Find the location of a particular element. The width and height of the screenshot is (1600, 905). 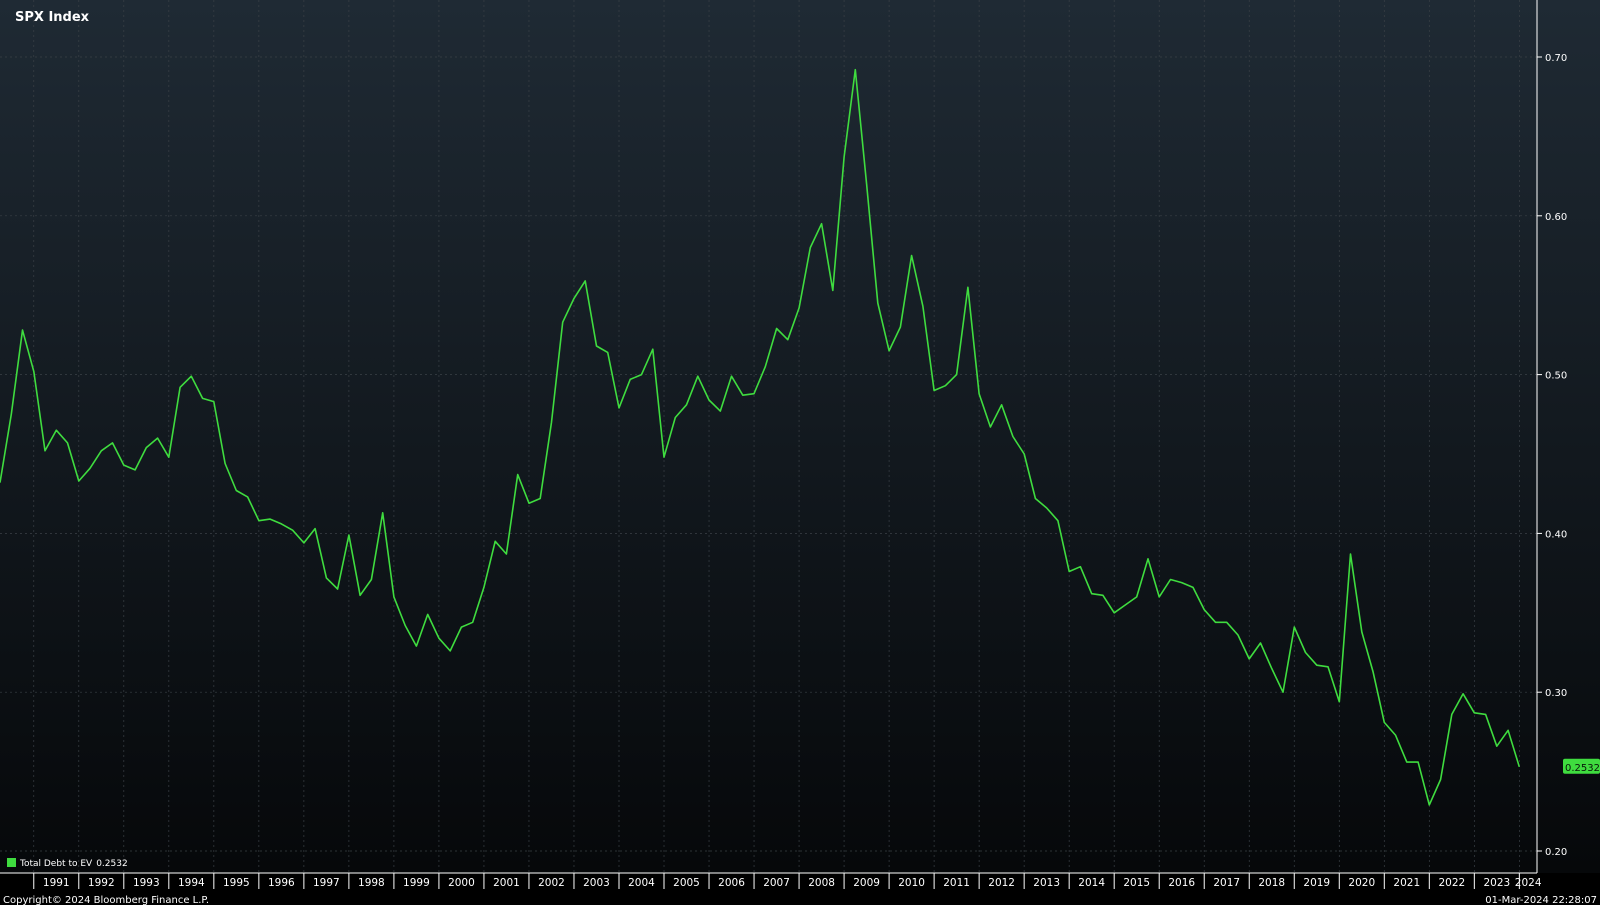

last-value-box is located at coordinates (1581, 766).